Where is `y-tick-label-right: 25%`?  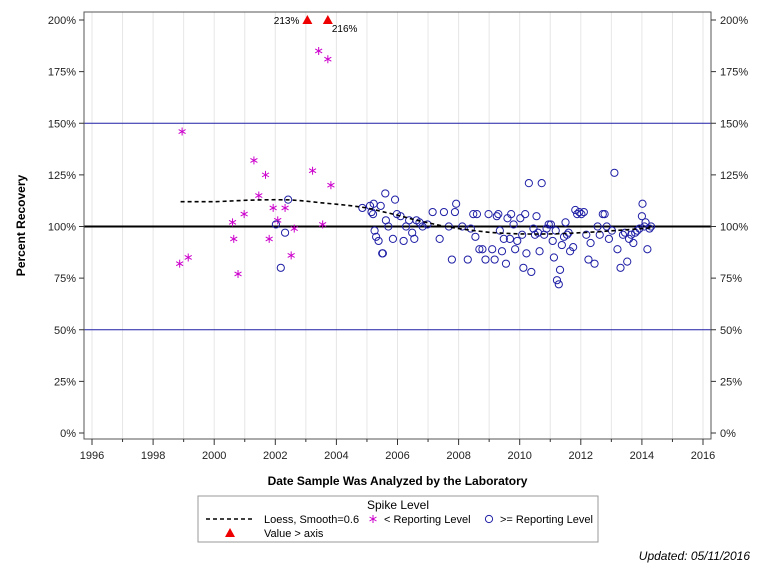 y-tick-label-right: 25% is located at coordinates (731, 382).